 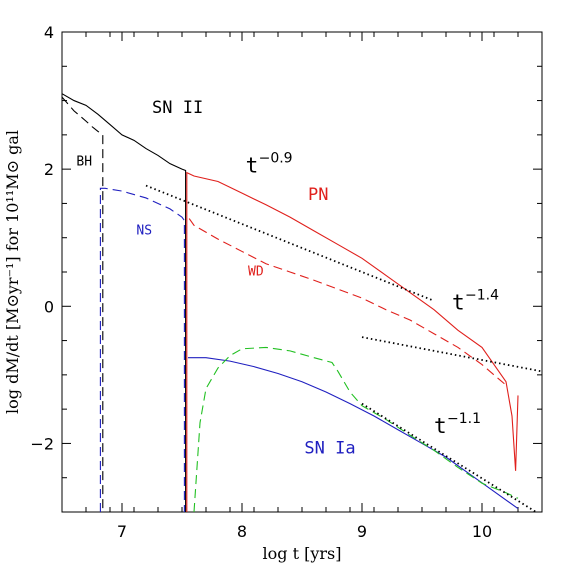 What do you see at coordinates (42, 443) in the screenshot?
I see `y-tick-label: −2` at bounding box center [42, 443].